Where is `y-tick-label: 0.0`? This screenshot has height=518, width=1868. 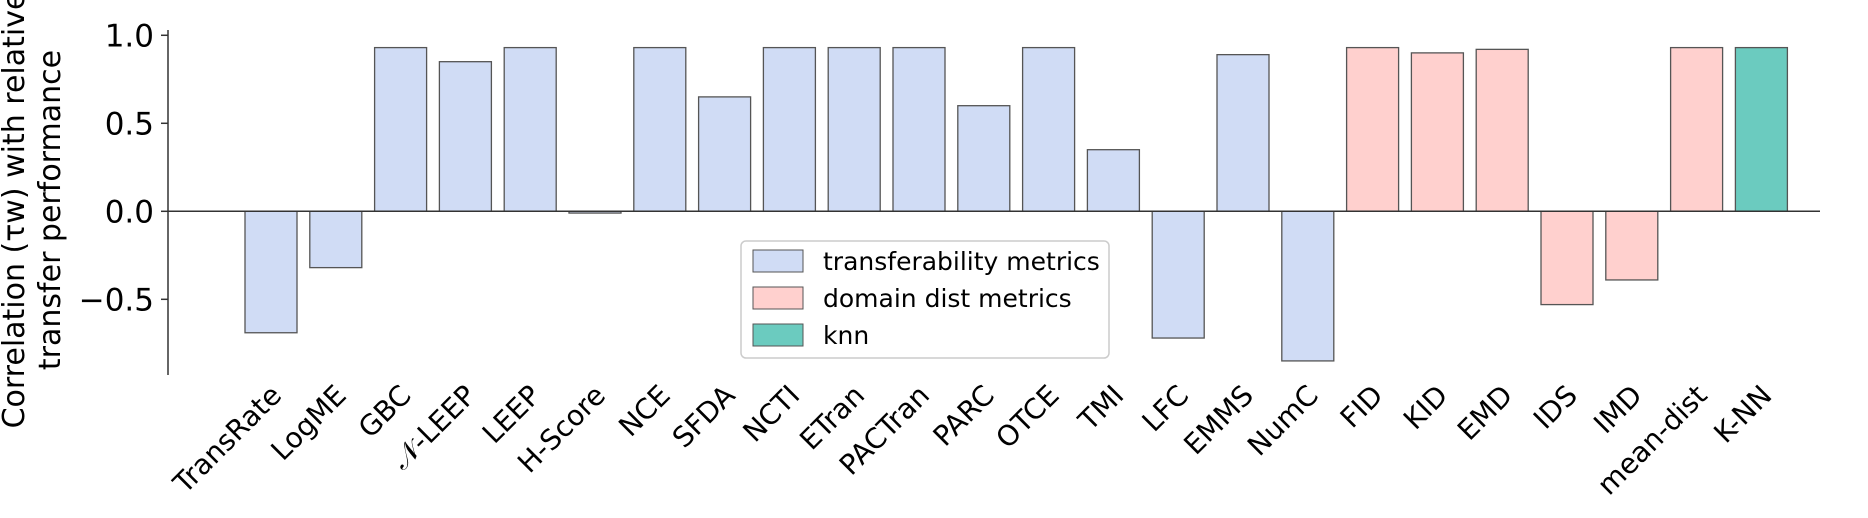
y-tick-label: 0.0 is located at coordinates (129, 212).